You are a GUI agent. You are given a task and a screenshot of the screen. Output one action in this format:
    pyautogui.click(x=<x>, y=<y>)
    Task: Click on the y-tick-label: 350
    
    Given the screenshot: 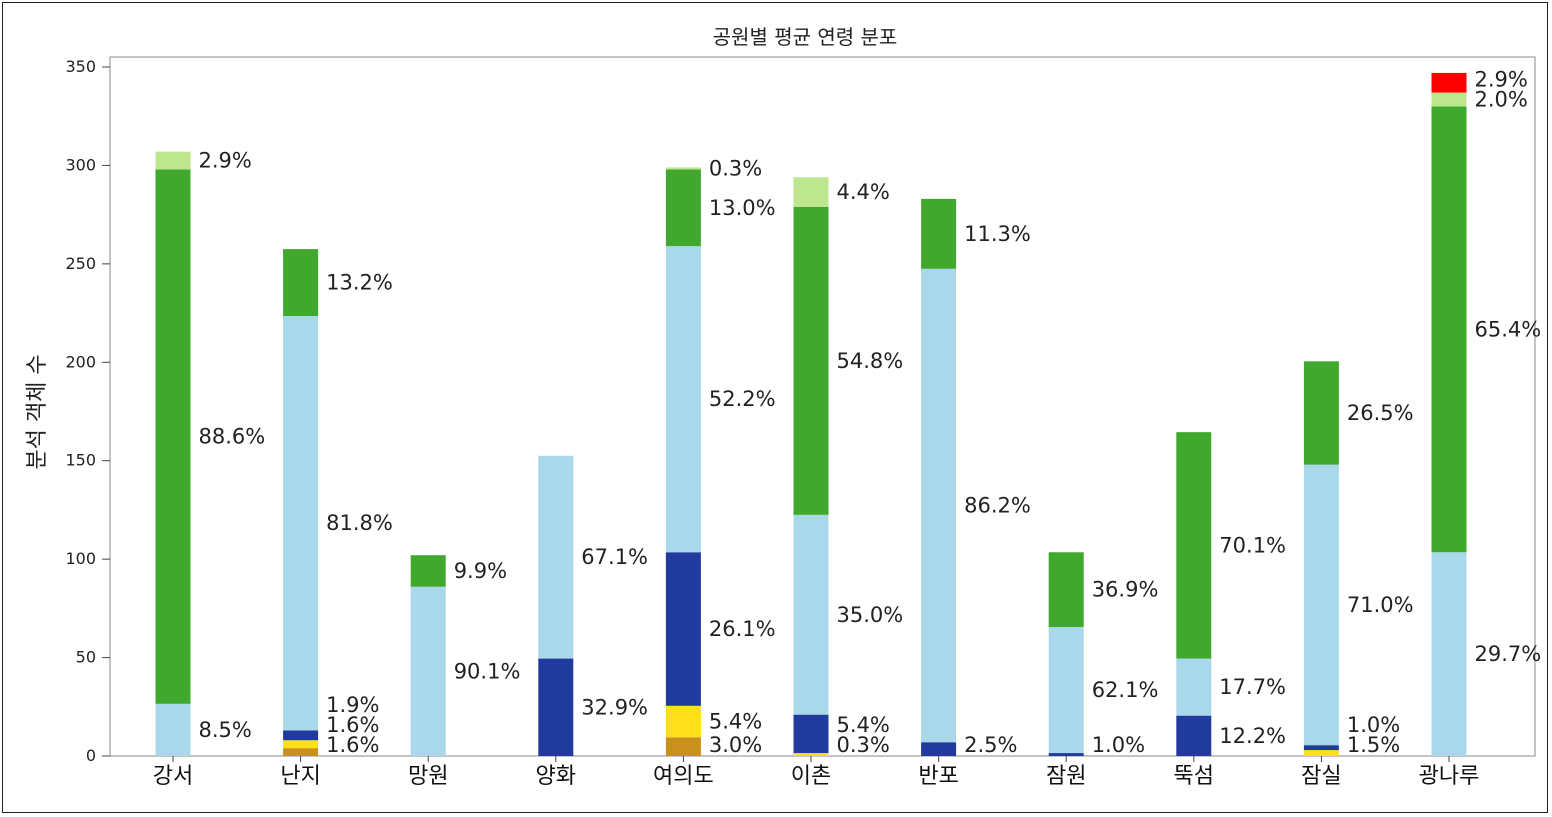 What is the action you would take?
    pyautogui.click(x=80, y=66)
    